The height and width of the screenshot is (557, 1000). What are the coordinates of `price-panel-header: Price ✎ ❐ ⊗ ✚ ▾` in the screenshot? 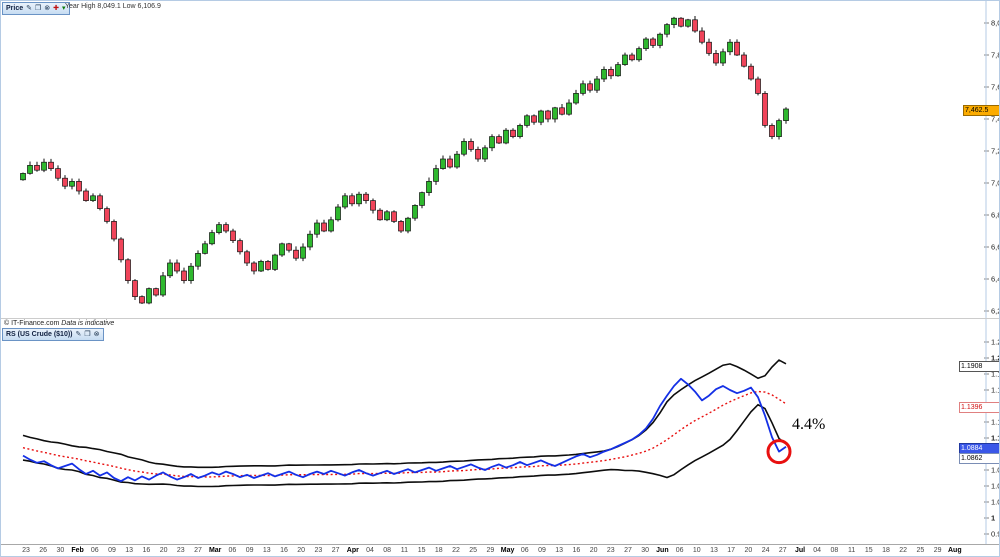 It's located at (36, 8).